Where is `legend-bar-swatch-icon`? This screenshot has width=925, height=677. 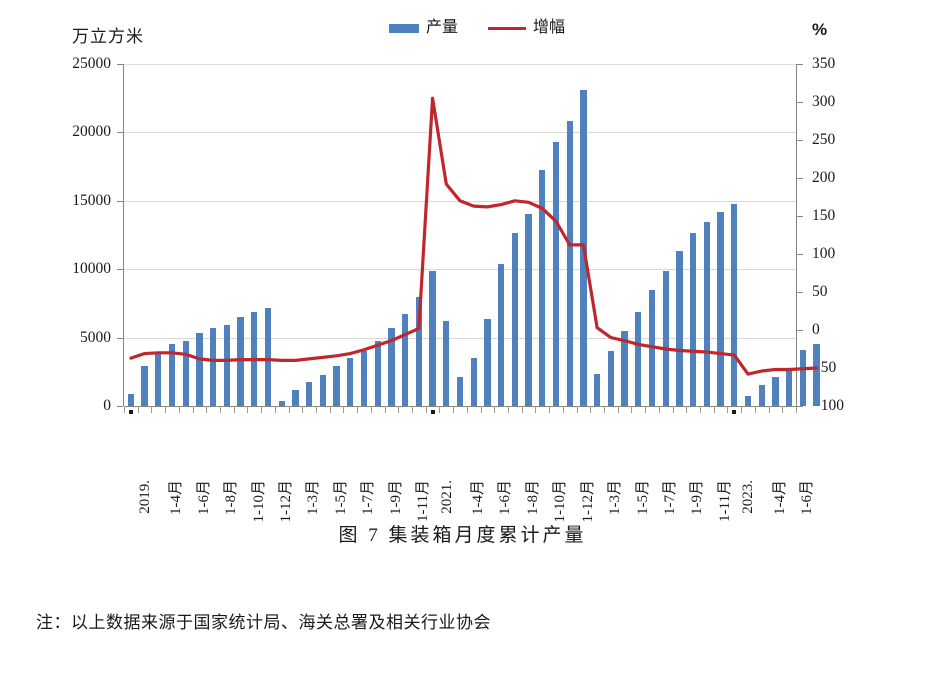 legend-bar-swatch-icon is located at coordinates (404, 28).